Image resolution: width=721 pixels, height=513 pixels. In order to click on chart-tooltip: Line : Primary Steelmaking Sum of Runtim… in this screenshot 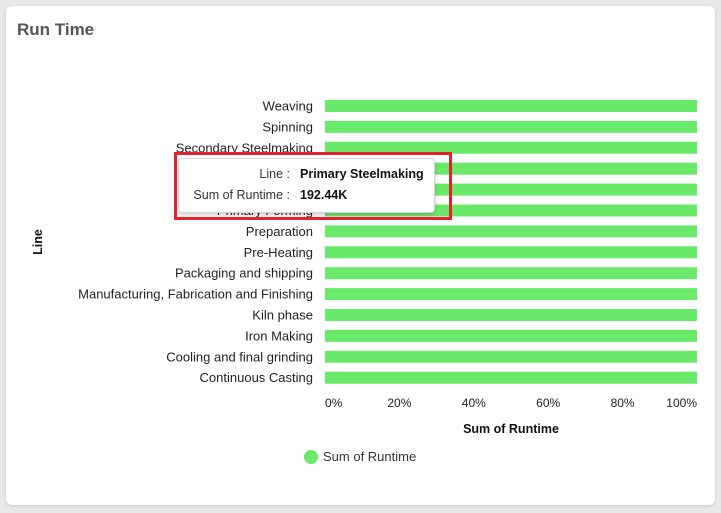, I will do `click(306, 185)`.